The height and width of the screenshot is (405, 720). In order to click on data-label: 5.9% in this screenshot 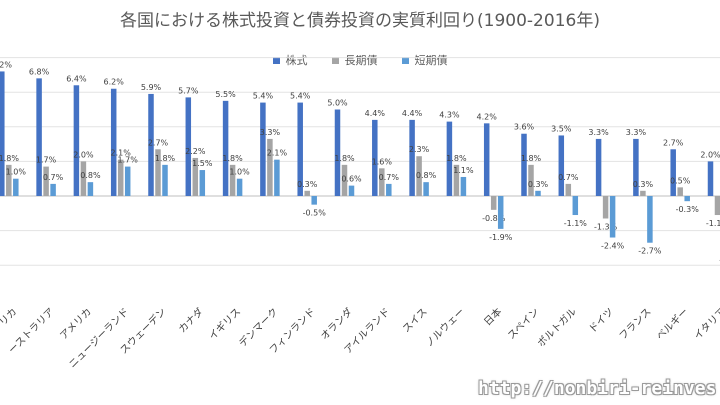, I will do `click(151, 87)`.